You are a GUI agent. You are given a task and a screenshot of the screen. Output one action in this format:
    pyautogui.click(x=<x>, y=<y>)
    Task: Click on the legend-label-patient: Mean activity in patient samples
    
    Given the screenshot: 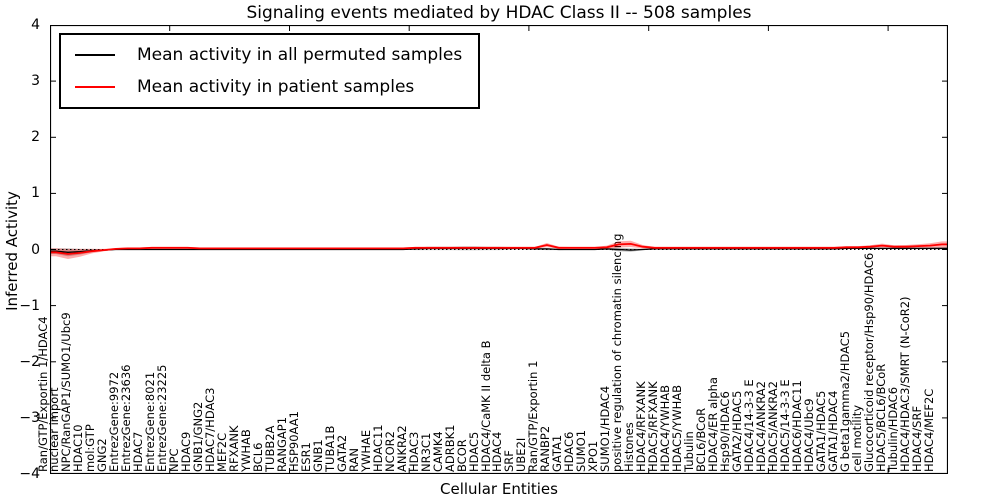 What is the action you would take?
    pyautogui.click(x=276, y=87)
    